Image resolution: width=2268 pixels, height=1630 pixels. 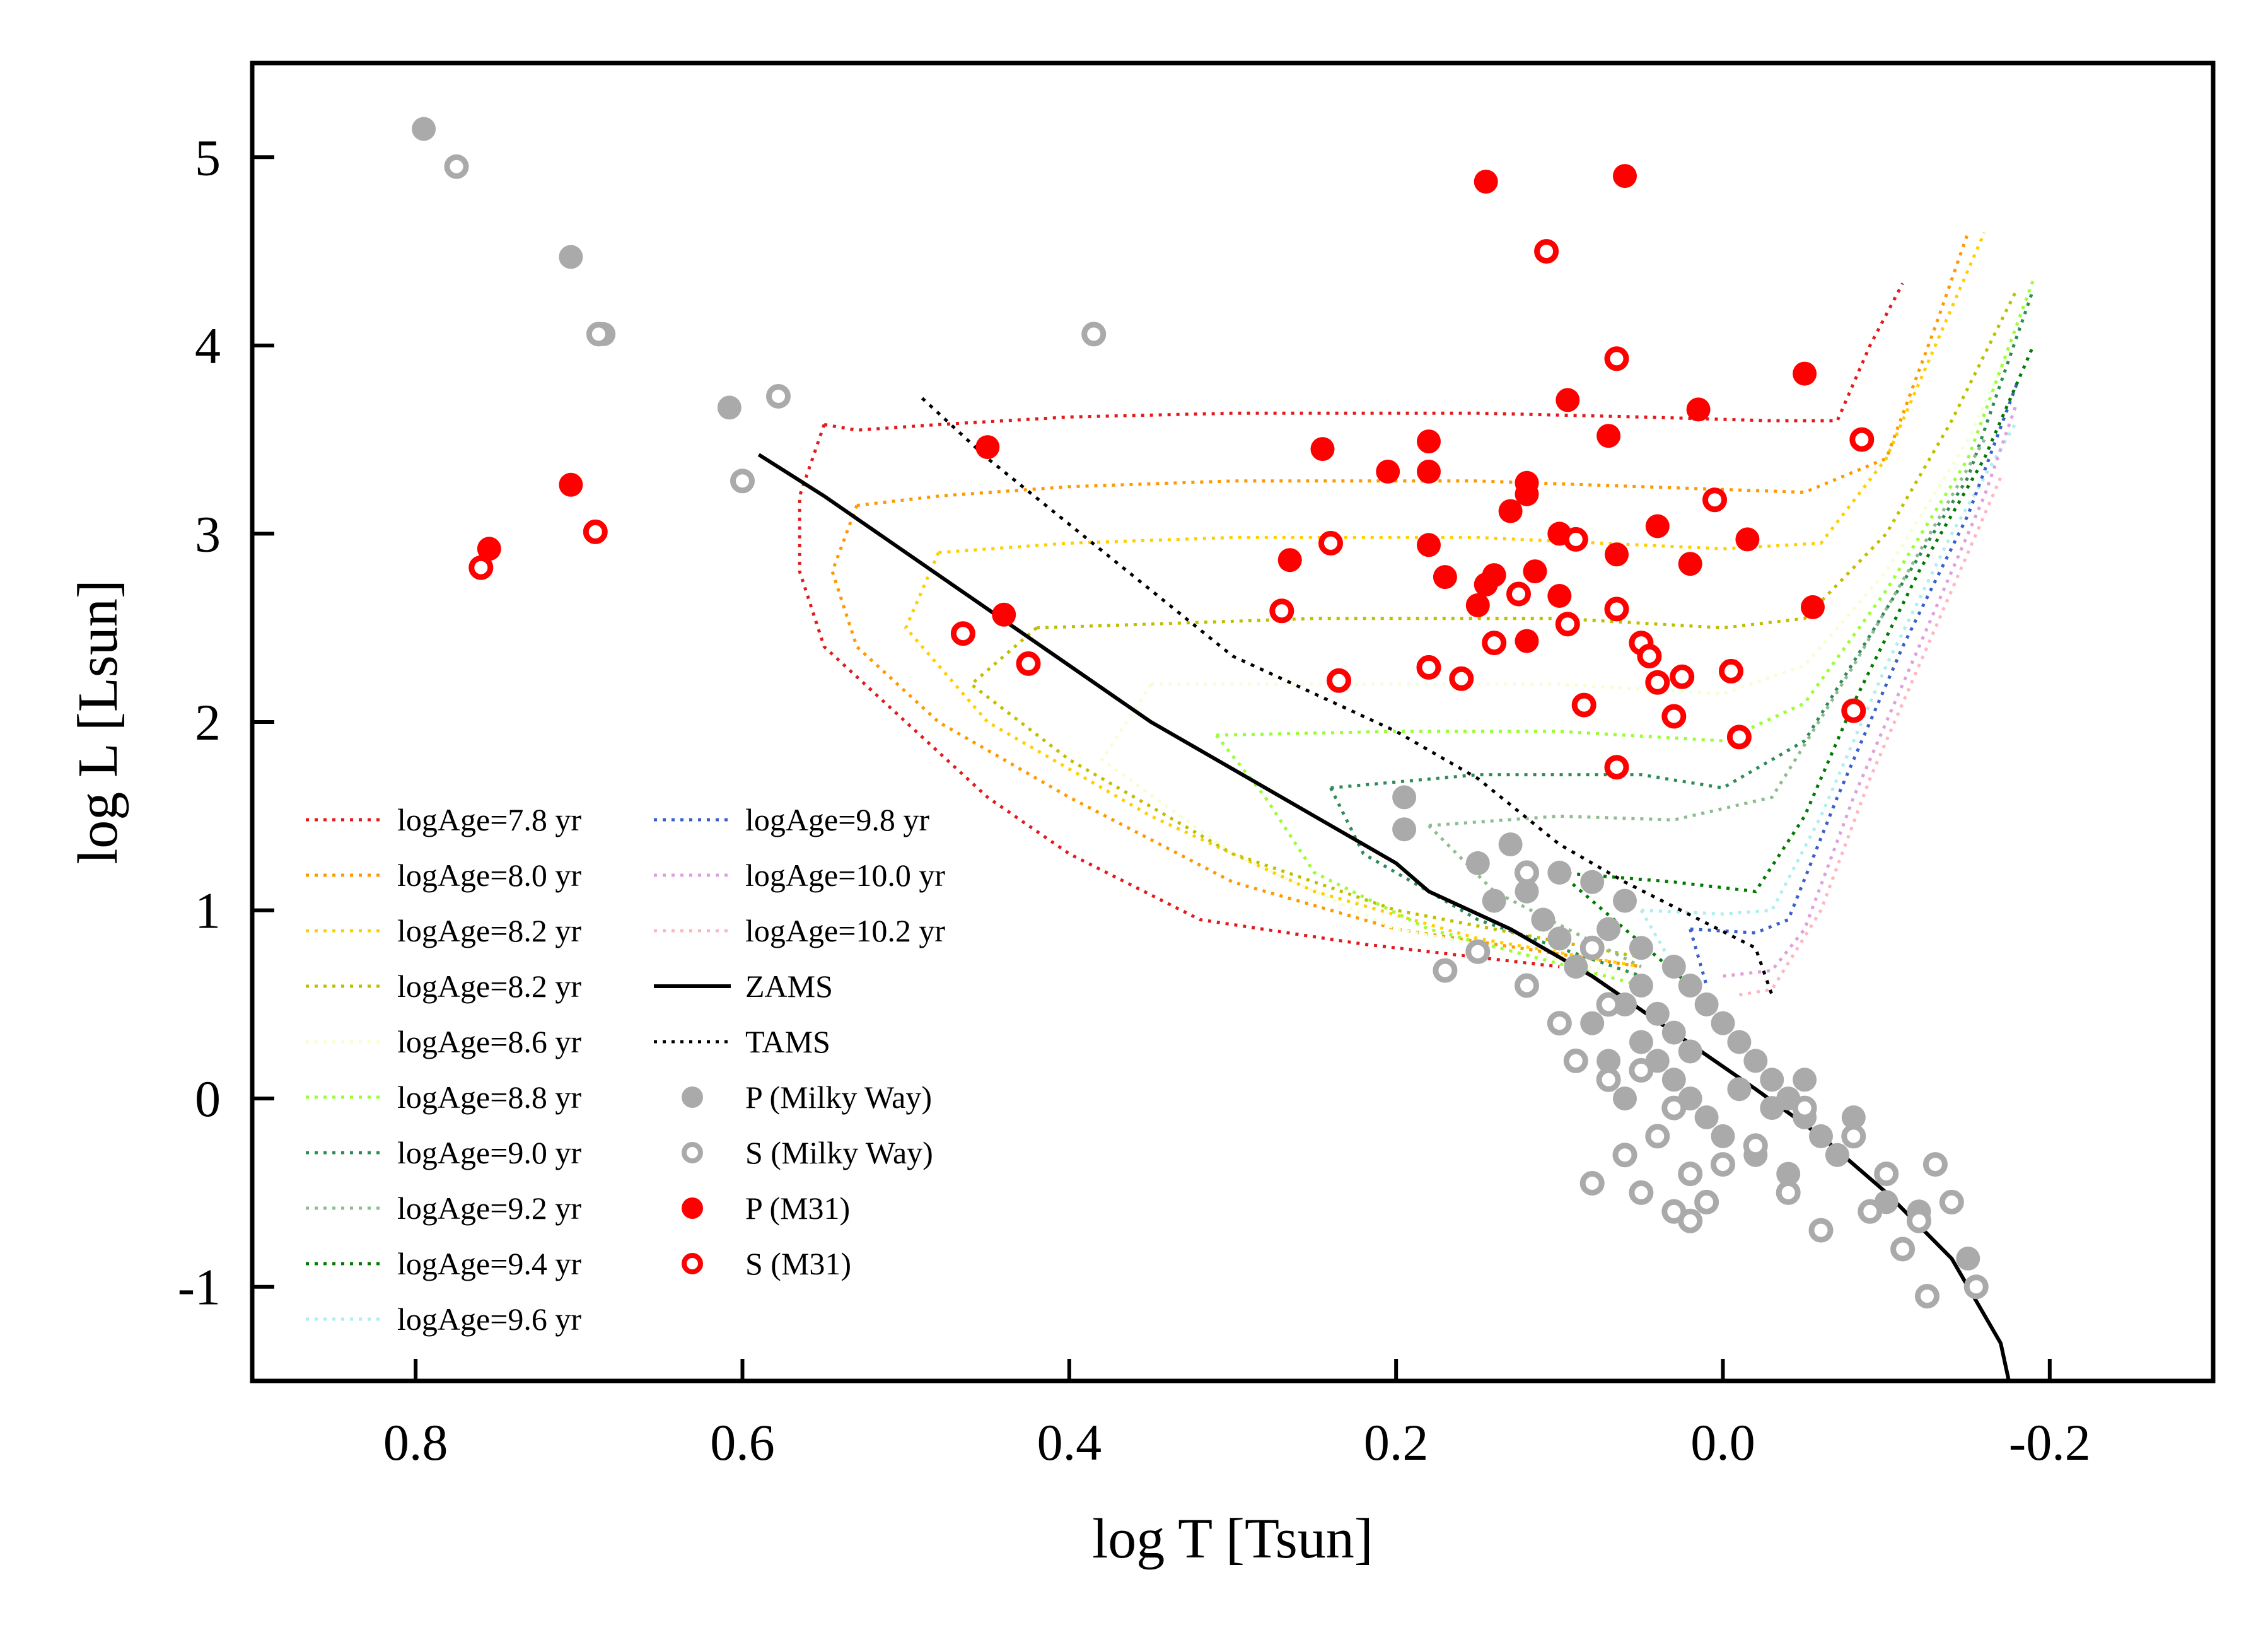 What do you see at coordinates (839, 1152) in the screenshot?
I see `legend-label: S (Milky Way)` at bounding box center [839, 1152].